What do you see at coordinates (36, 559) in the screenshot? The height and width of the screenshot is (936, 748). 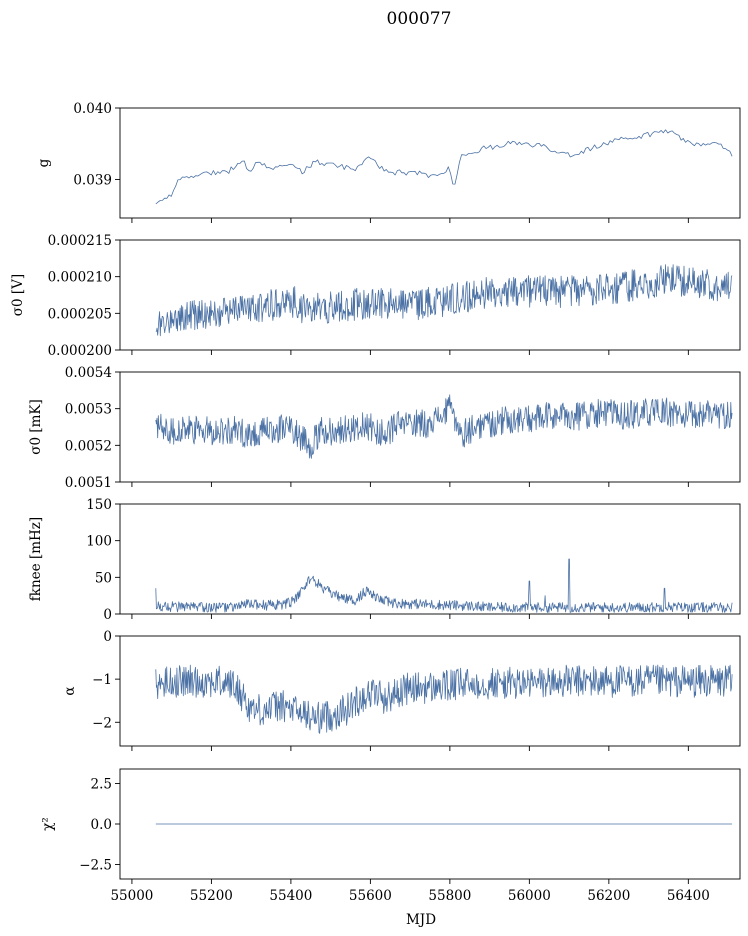 I see `y-axis-label-fknee: fknee [mHz]` at bounding box center [36, 559].